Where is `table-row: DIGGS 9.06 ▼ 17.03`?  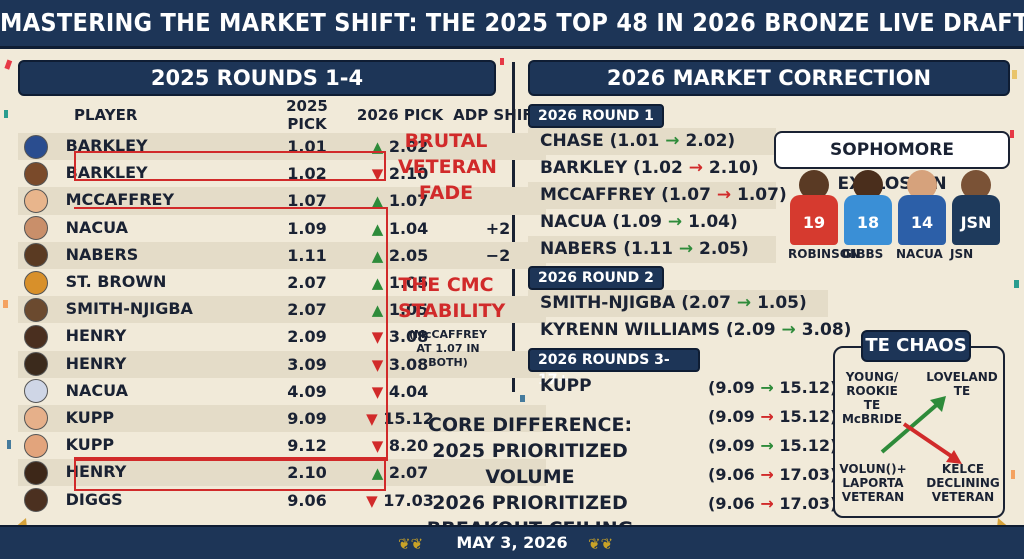
table-row: DIGGS 9.06 ▼ 17.03 is located at coordinates (282, 499).